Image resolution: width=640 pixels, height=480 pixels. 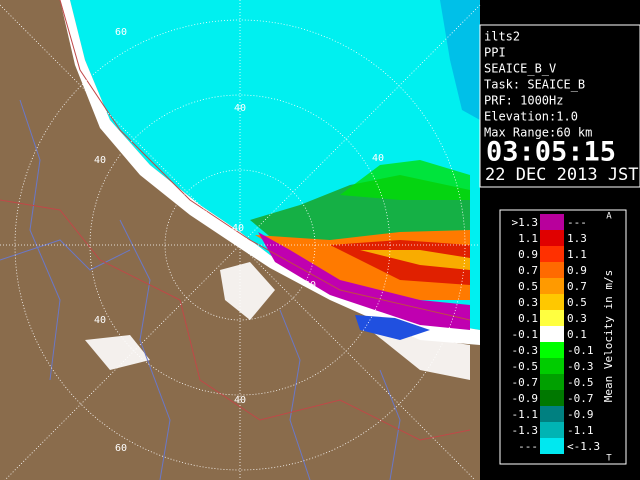 I want to click on echo-green, so click(x=405, y=180).